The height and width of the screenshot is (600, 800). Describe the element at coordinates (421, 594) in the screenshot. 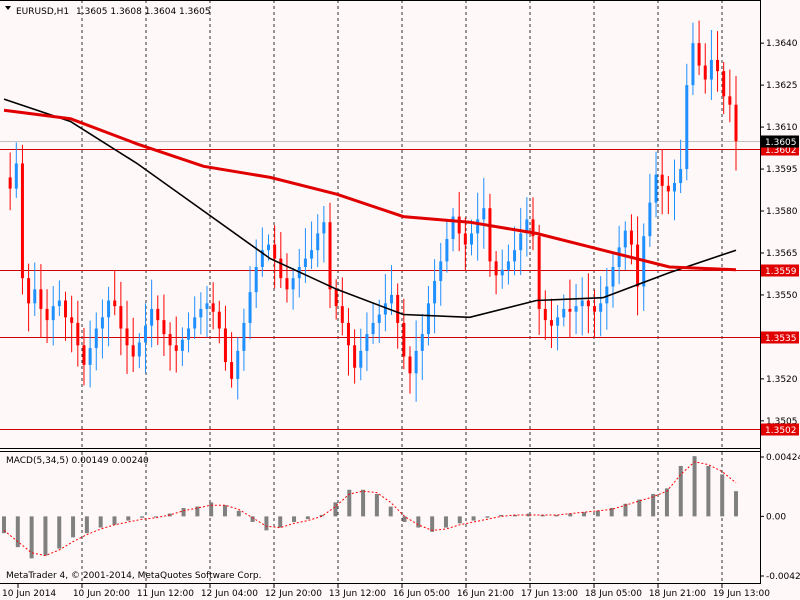

I see `time-tick-label: 16 Jun 05:00` at that location.